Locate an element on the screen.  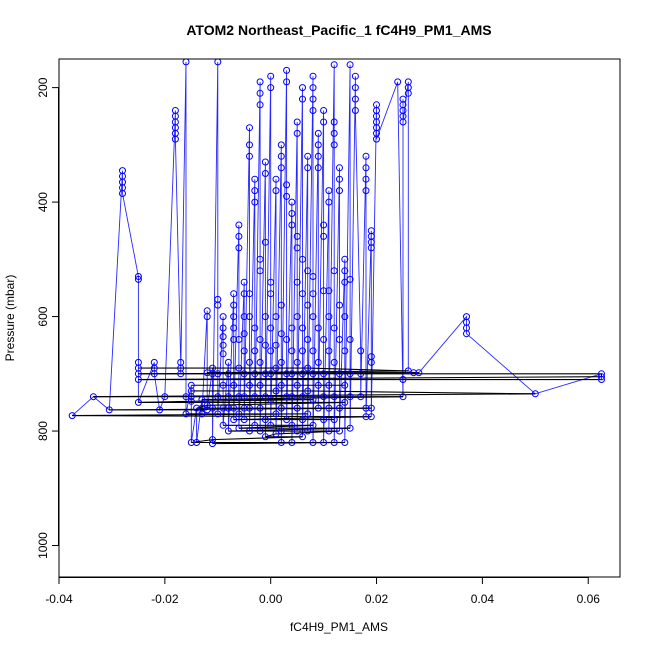
y-tick-label: 200 is located at coordinates (43, 87).